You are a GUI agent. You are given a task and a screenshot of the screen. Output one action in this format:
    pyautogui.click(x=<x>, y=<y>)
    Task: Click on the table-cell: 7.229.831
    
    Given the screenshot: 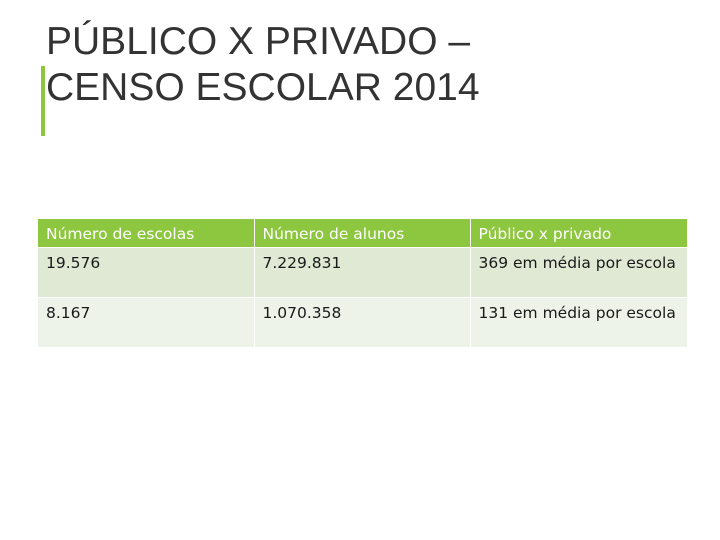 What is the action you would take?
    pyautogui.click(x=362, y=272)
    